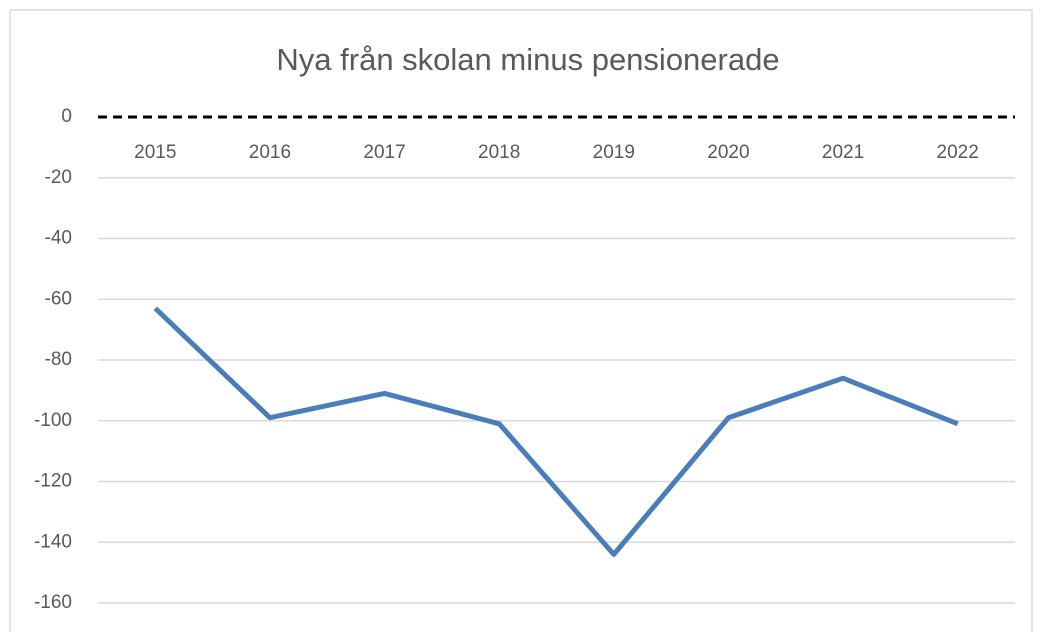  What do you see at coordinates (66, 116) in the screenshot?
I see `y-tick-label: 0` at bounding box center [66, 116].